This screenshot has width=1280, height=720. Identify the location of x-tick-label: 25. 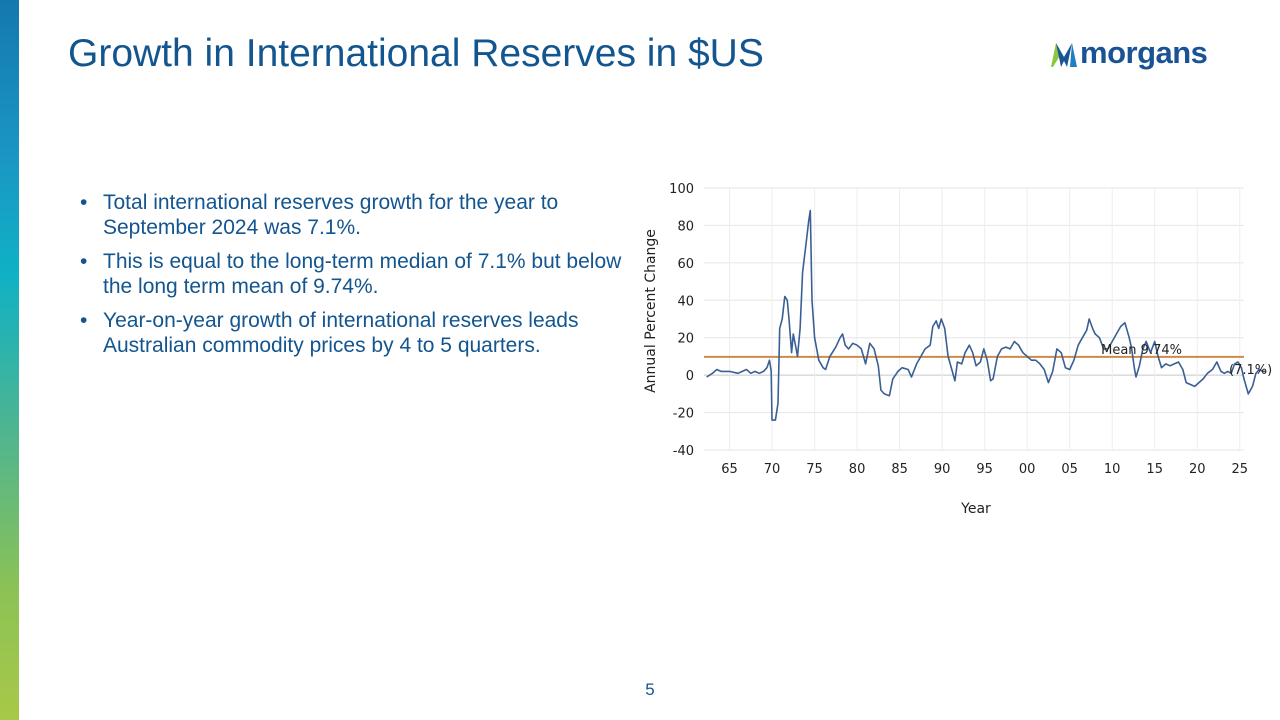
(1239, 469).